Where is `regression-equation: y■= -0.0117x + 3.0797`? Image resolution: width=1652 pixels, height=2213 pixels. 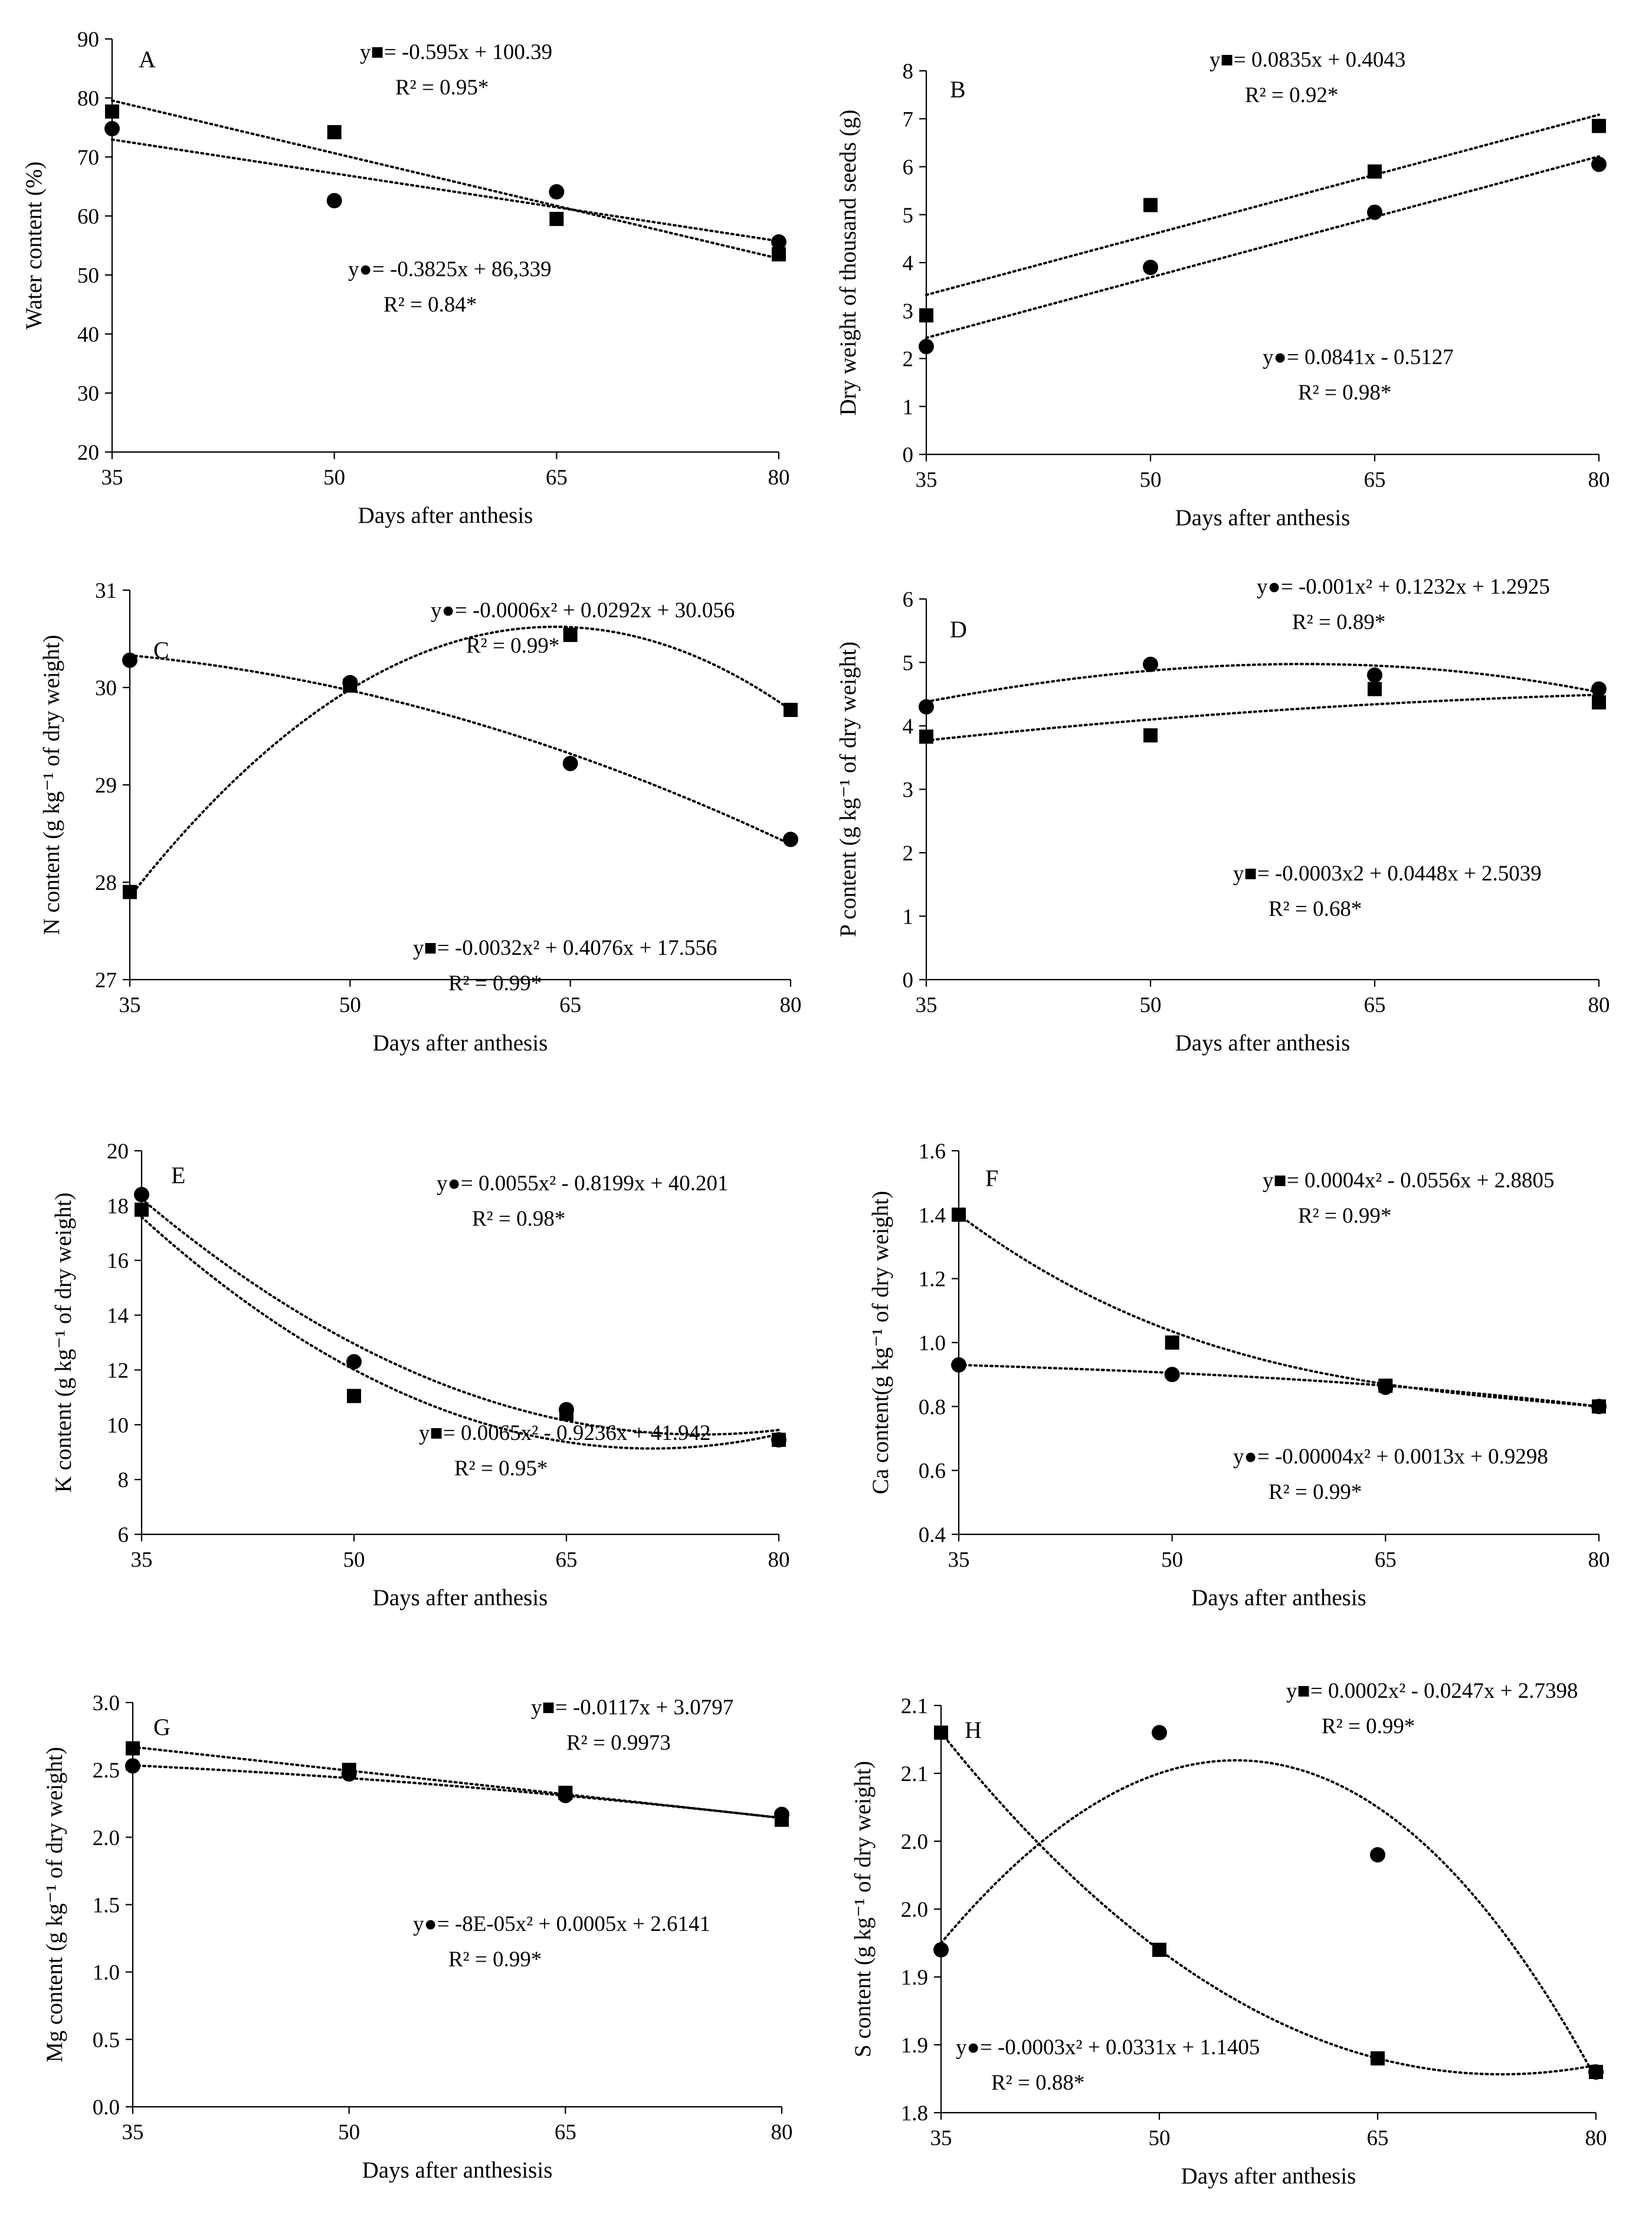 regression-equation: y■= -0.0117x + 3.0797 is located at coordinates (632, 1707).